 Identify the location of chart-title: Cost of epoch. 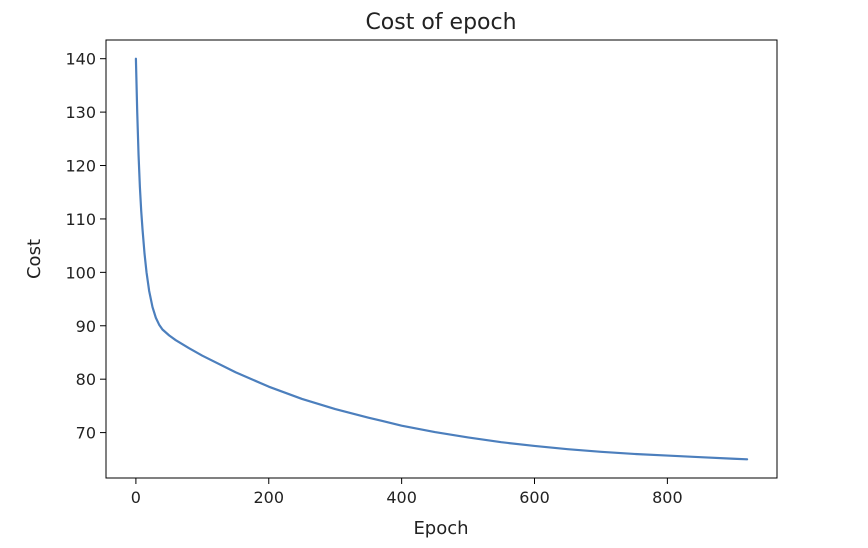
(440, 22).